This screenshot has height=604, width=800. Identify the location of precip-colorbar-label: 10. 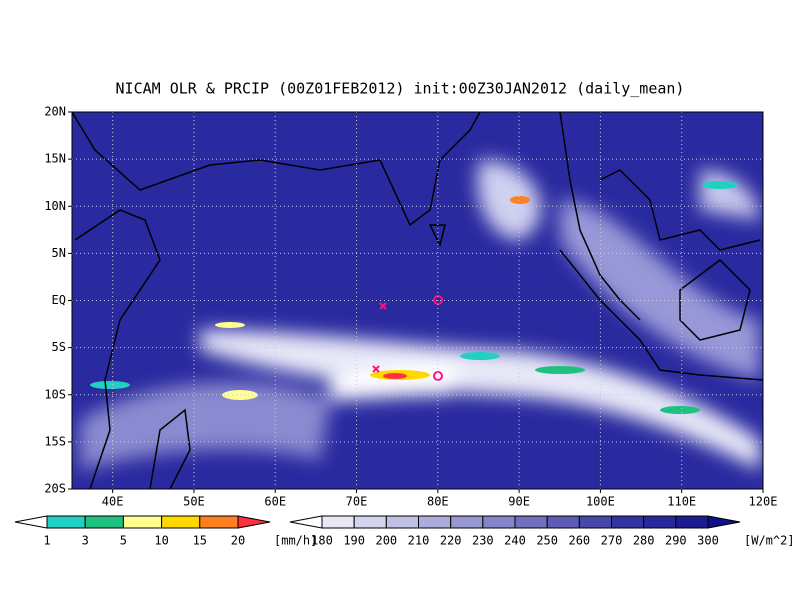
(161, 541).